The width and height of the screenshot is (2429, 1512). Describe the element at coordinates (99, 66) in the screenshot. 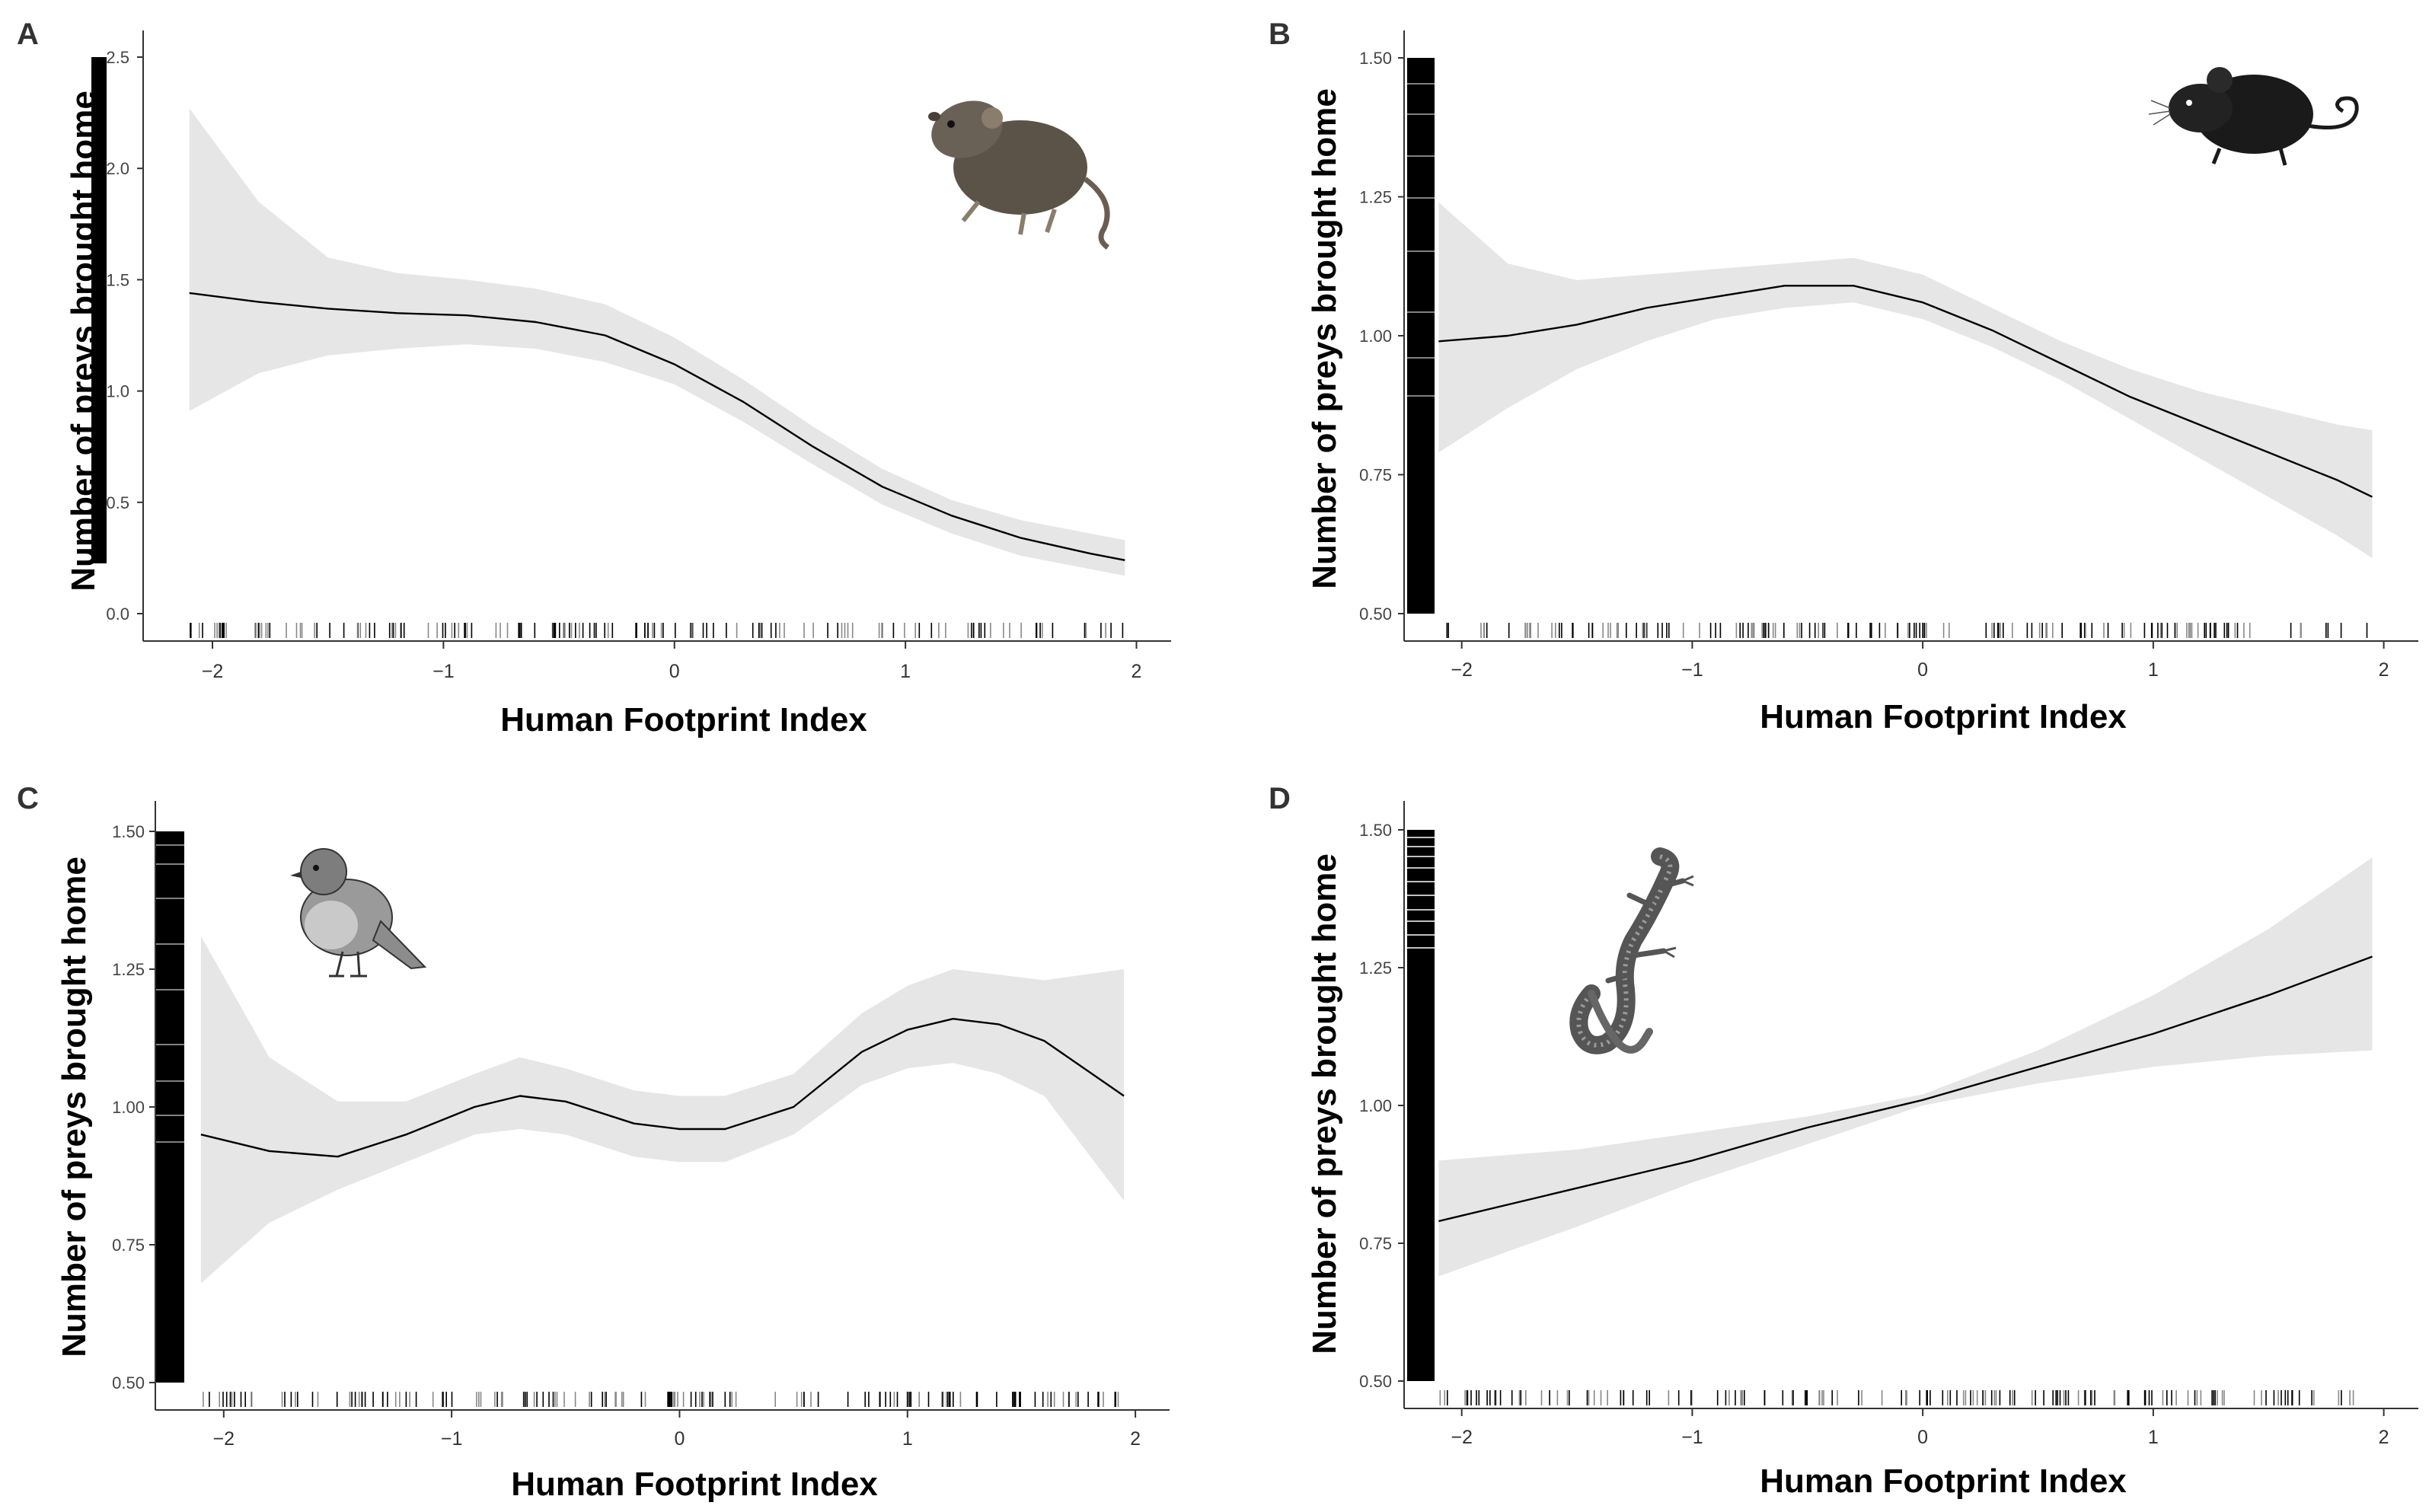

I see `y-rug-sparse-ticks` at that location.